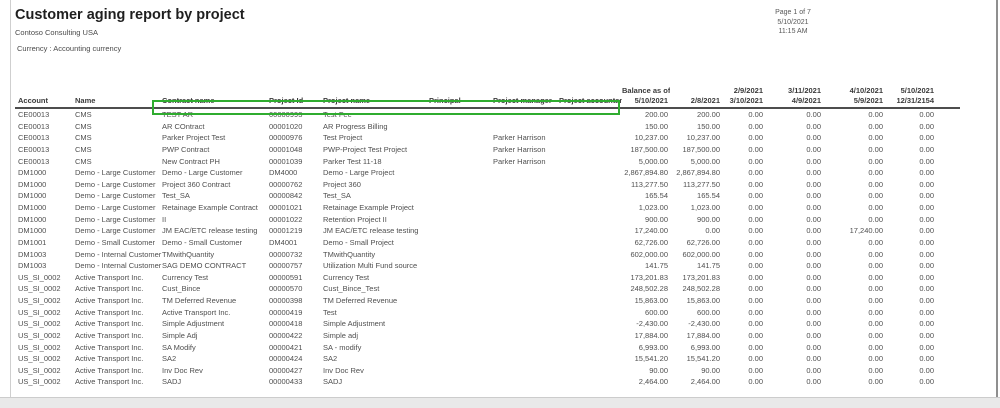  I want to click on cell-contract-name: New Contract PH, so click(191, 161).